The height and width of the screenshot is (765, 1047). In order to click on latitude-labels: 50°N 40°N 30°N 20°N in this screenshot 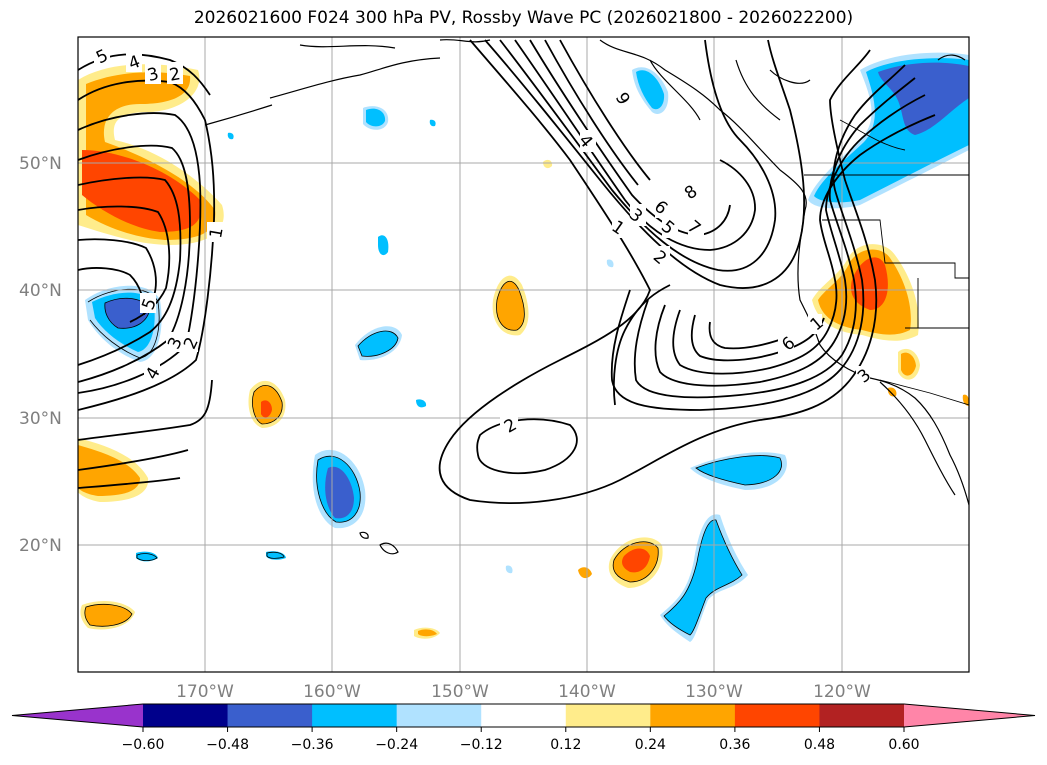, I will do `click(40, 355)`.